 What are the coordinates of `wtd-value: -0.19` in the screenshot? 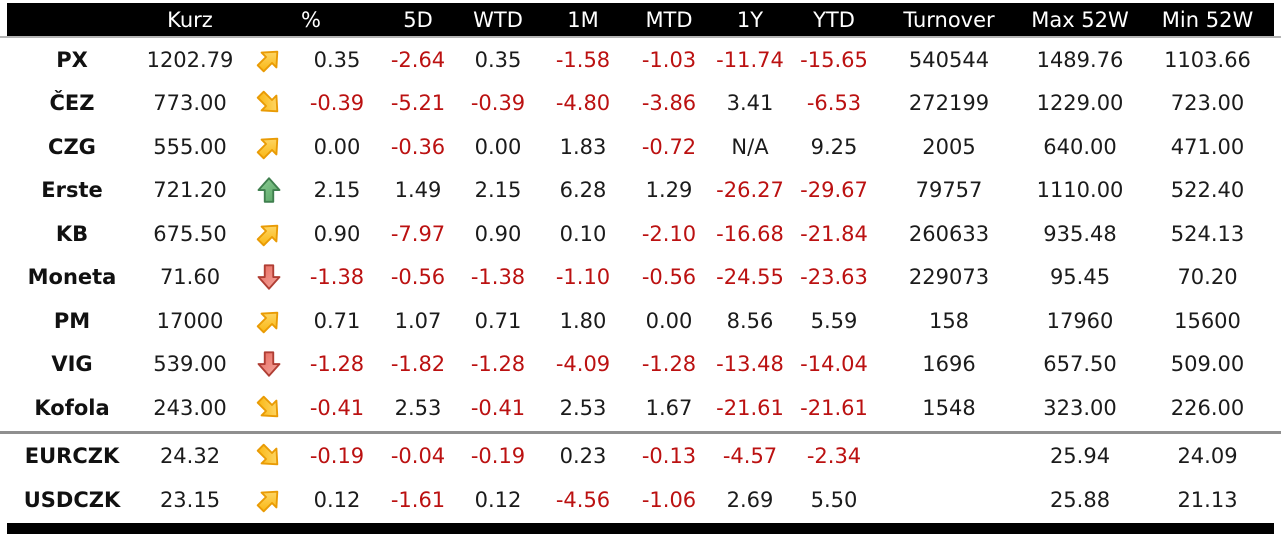 It's located at (498, 456).